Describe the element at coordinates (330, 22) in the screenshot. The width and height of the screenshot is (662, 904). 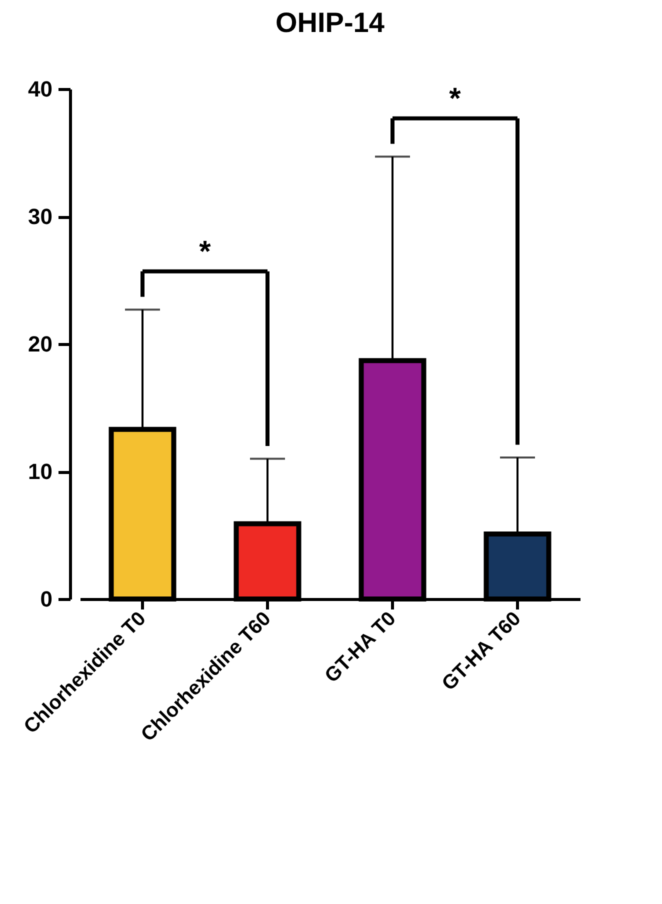
I see `chart-title: OHIP-14` at that location.